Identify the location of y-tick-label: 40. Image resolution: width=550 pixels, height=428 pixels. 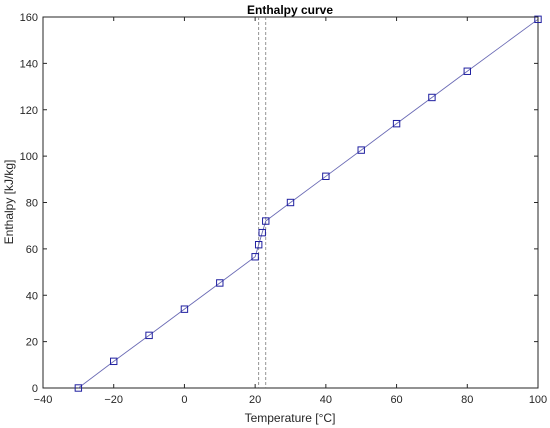
(32, 296).